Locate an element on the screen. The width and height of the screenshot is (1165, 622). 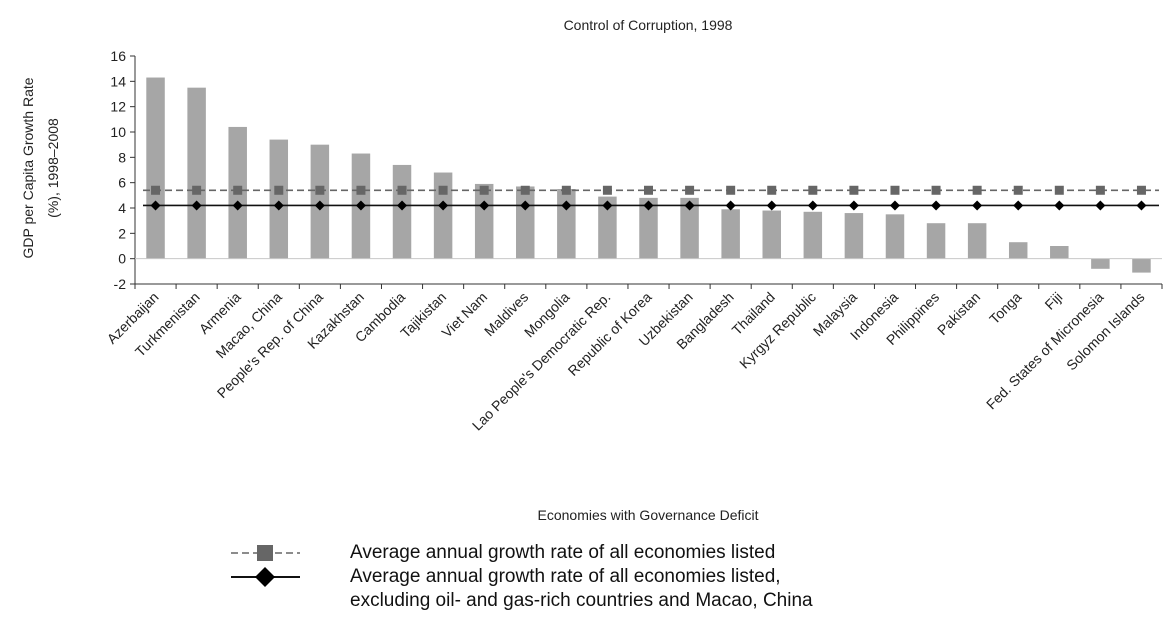
y-tick-label: 16 is located at coordinates (118, 56).